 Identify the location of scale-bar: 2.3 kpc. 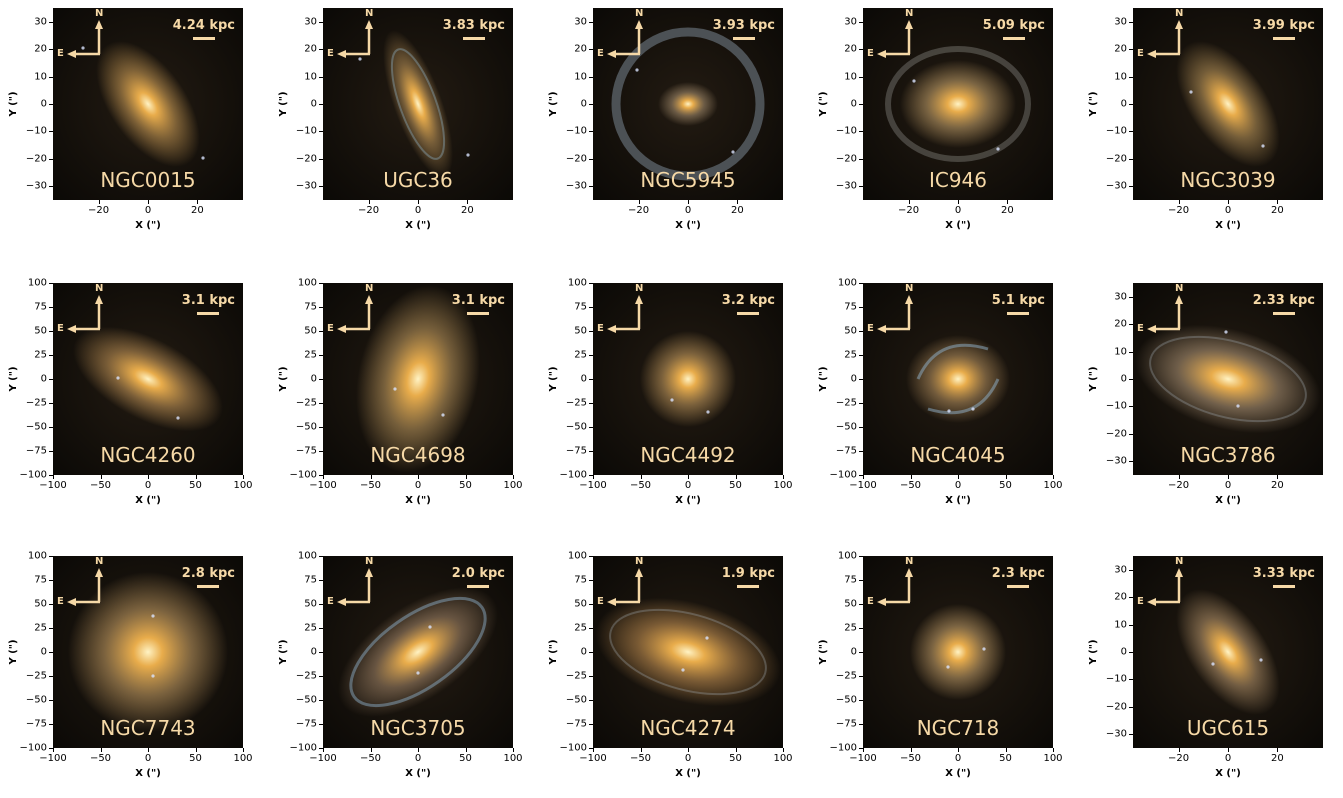
(1018, 577).